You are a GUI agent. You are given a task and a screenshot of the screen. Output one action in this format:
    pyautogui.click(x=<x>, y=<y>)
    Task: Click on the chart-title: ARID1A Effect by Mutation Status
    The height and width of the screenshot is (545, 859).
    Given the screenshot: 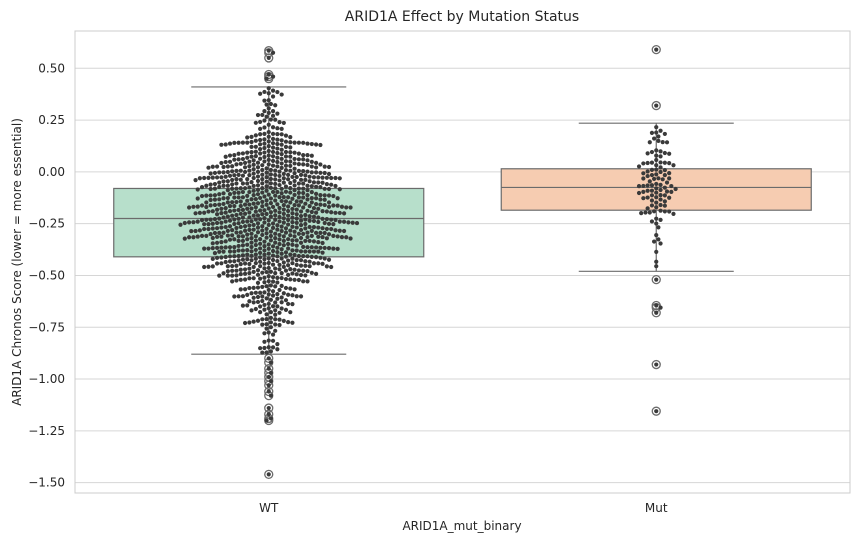 What is the action you would take?
    pyautogui.click(x=462, y=17)
    